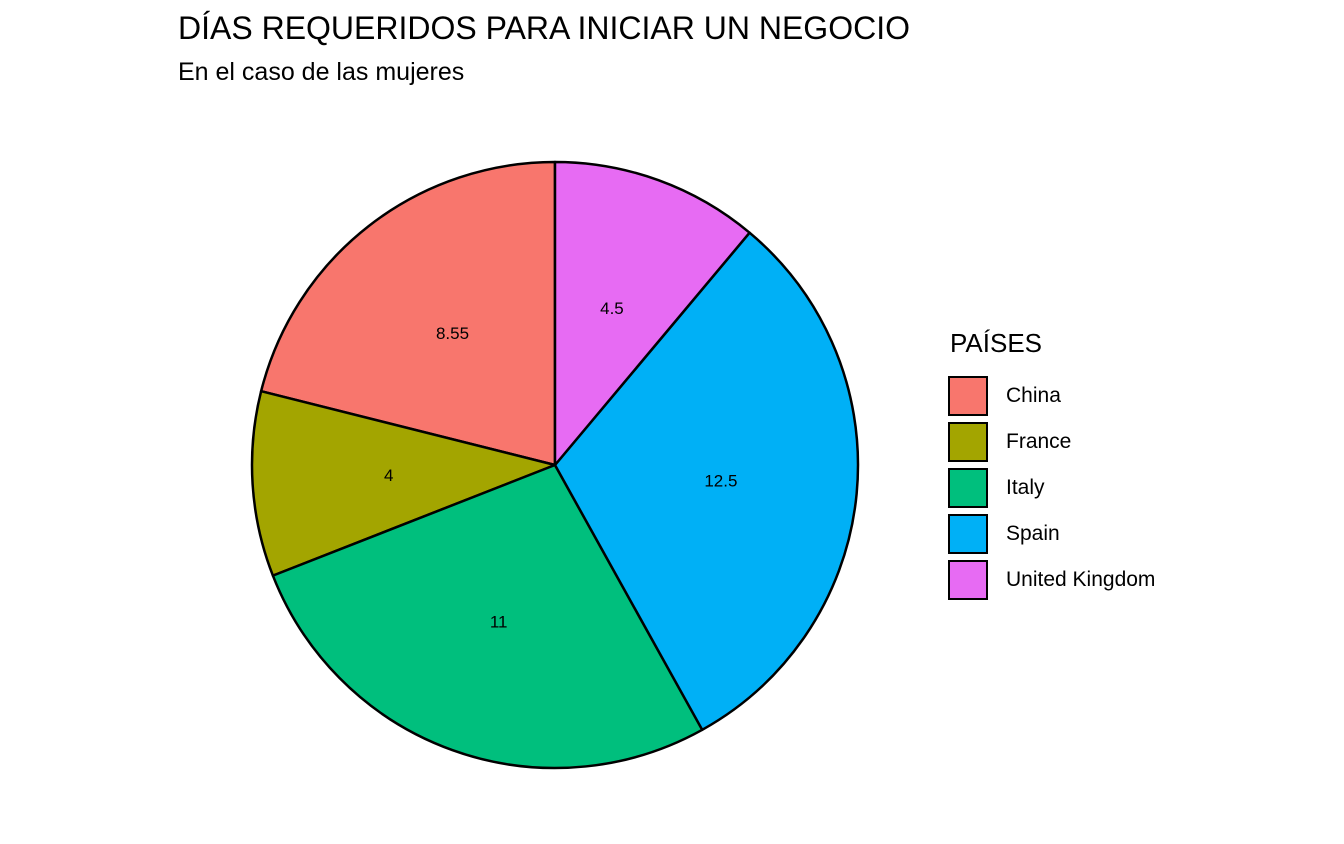 Image resolution: width=1344 pixels, height=844 pixels. I want to click on legend-swatch-italy, so click(968, 488).